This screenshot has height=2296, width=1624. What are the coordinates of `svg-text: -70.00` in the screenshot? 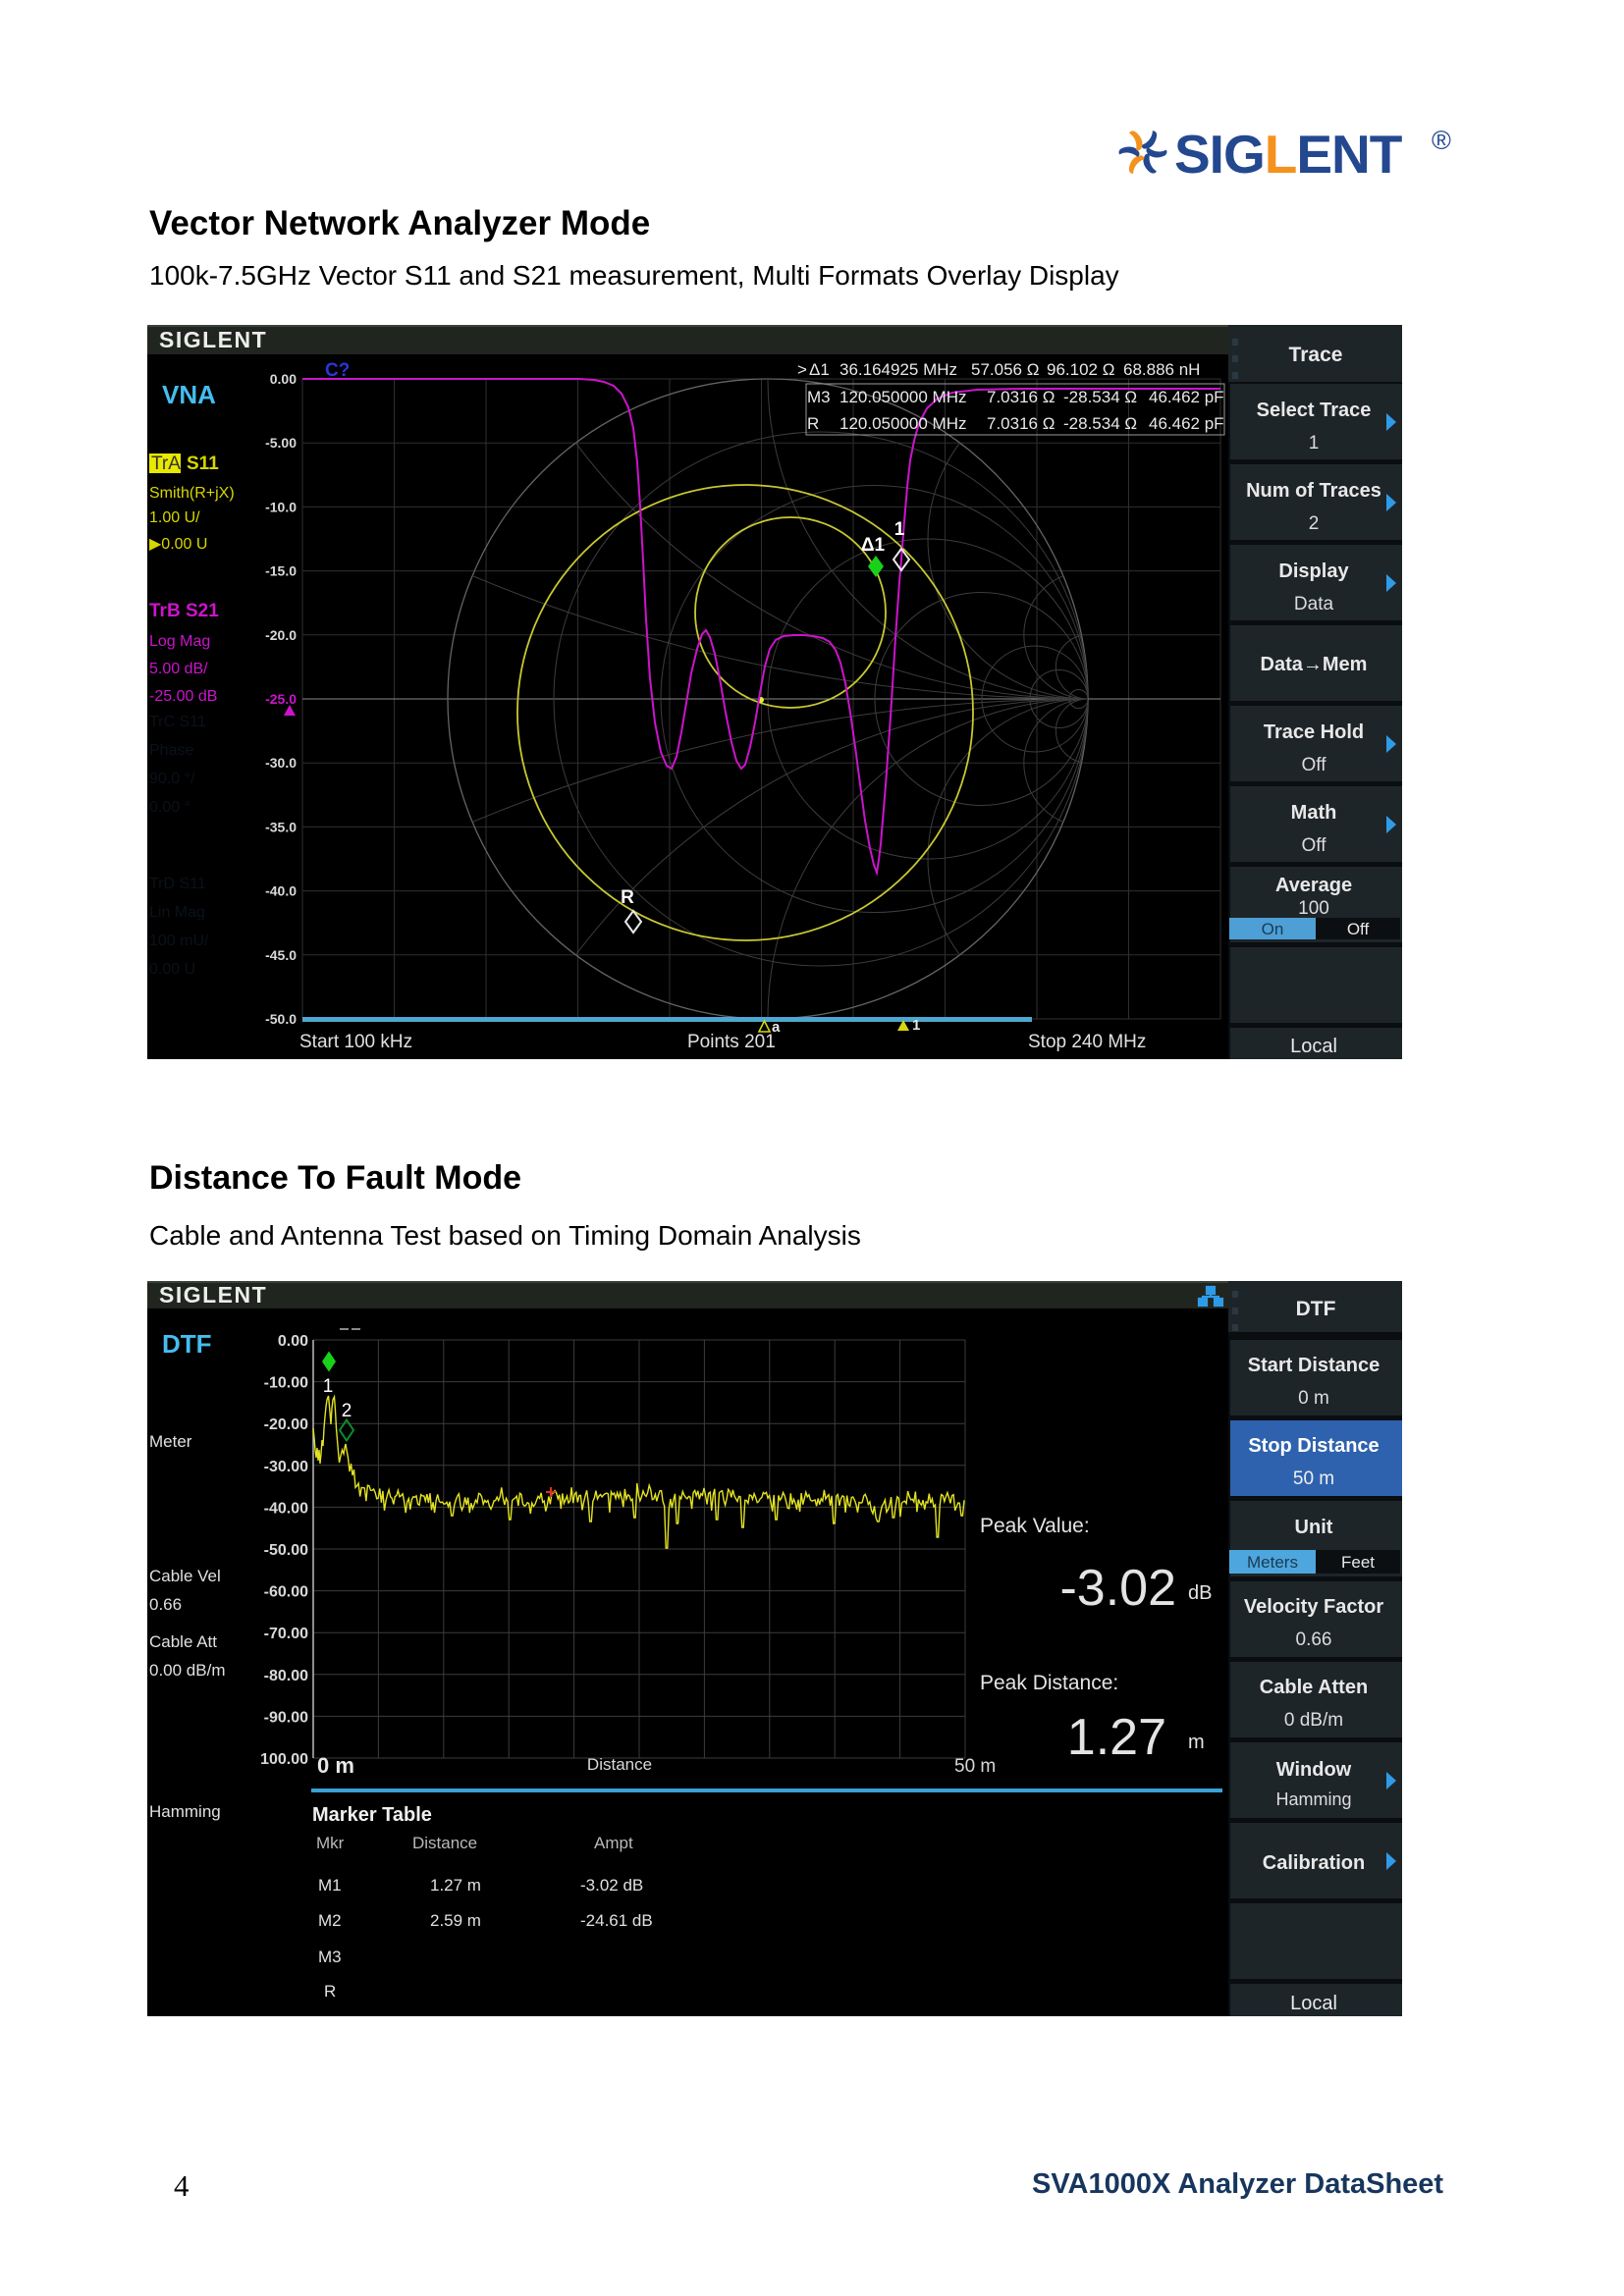 It's located at (286, 1634).